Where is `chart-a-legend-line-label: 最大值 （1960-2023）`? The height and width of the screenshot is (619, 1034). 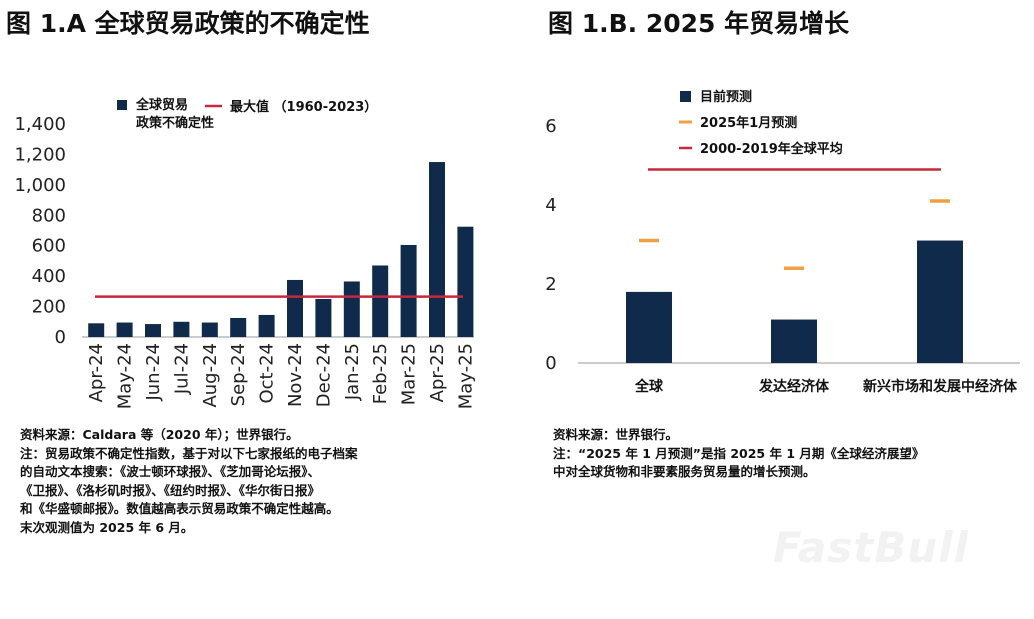 chart-a-legend-line-label: 最大值 （1960-2023） is located at coordinates (303, 107).